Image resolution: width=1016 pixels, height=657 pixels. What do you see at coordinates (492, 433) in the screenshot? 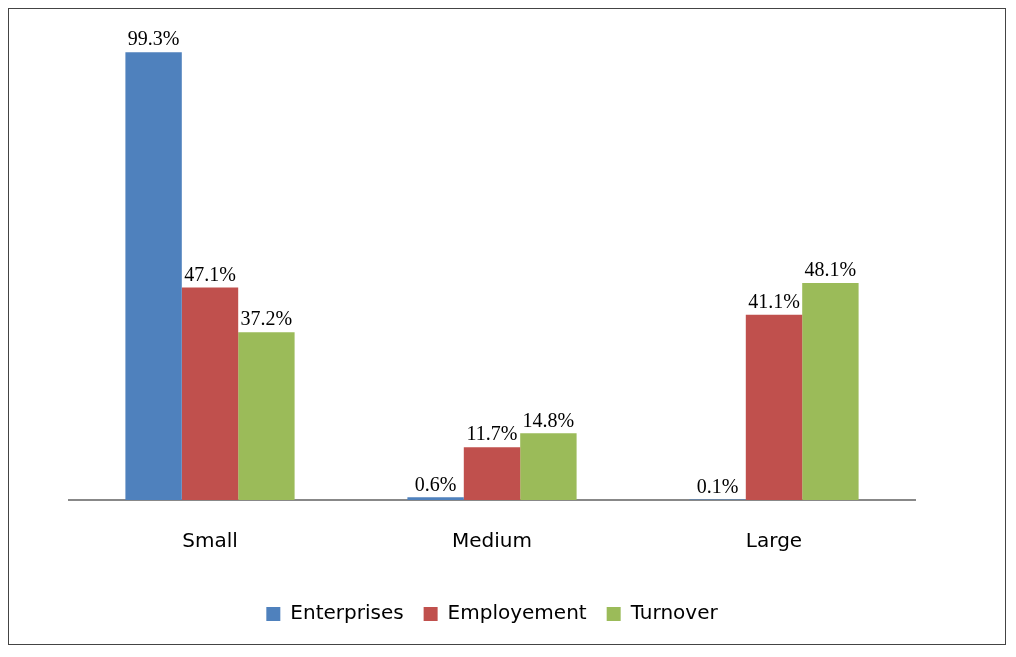
I see `data-label: 11.7%` at bounding box center [492, 433].